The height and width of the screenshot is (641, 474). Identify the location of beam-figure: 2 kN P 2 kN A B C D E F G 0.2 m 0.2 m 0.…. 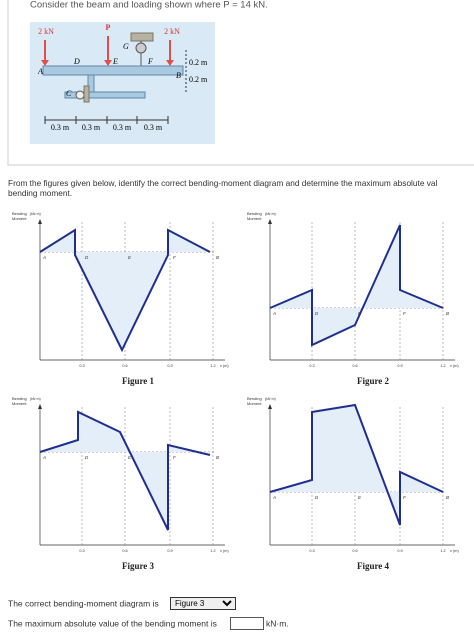
(122, 83).